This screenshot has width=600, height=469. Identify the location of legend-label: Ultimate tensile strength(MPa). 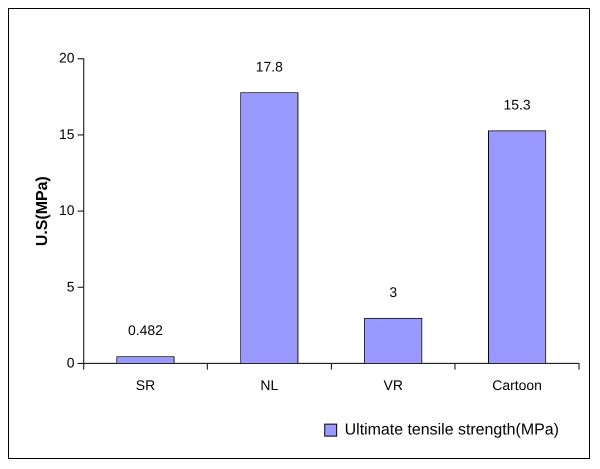
(451, 430).